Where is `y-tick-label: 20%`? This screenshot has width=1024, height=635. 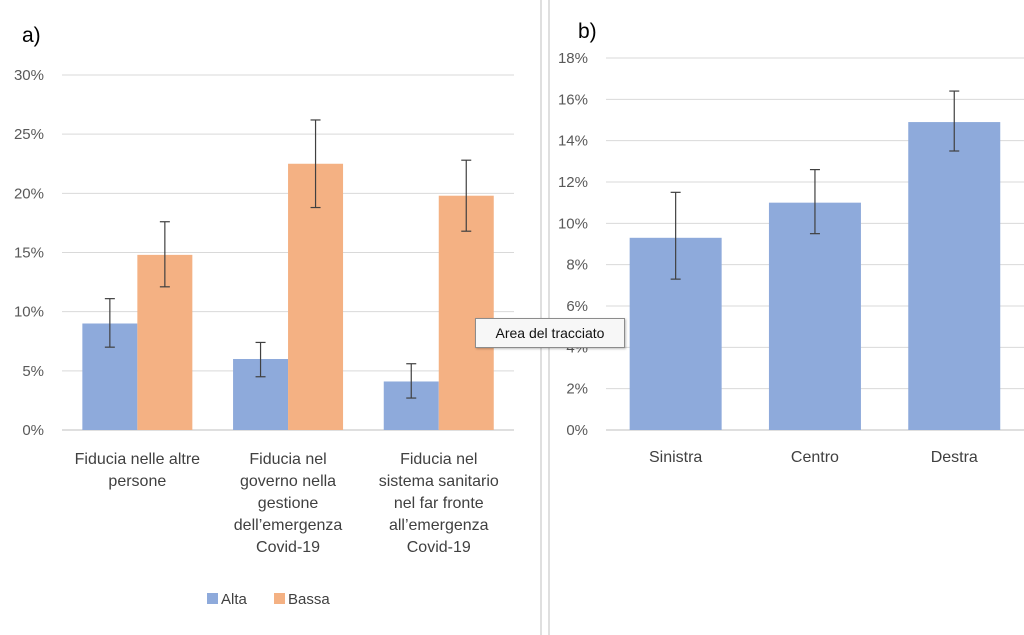 y-tick-label: 20% is located at coordinates (29, 193).